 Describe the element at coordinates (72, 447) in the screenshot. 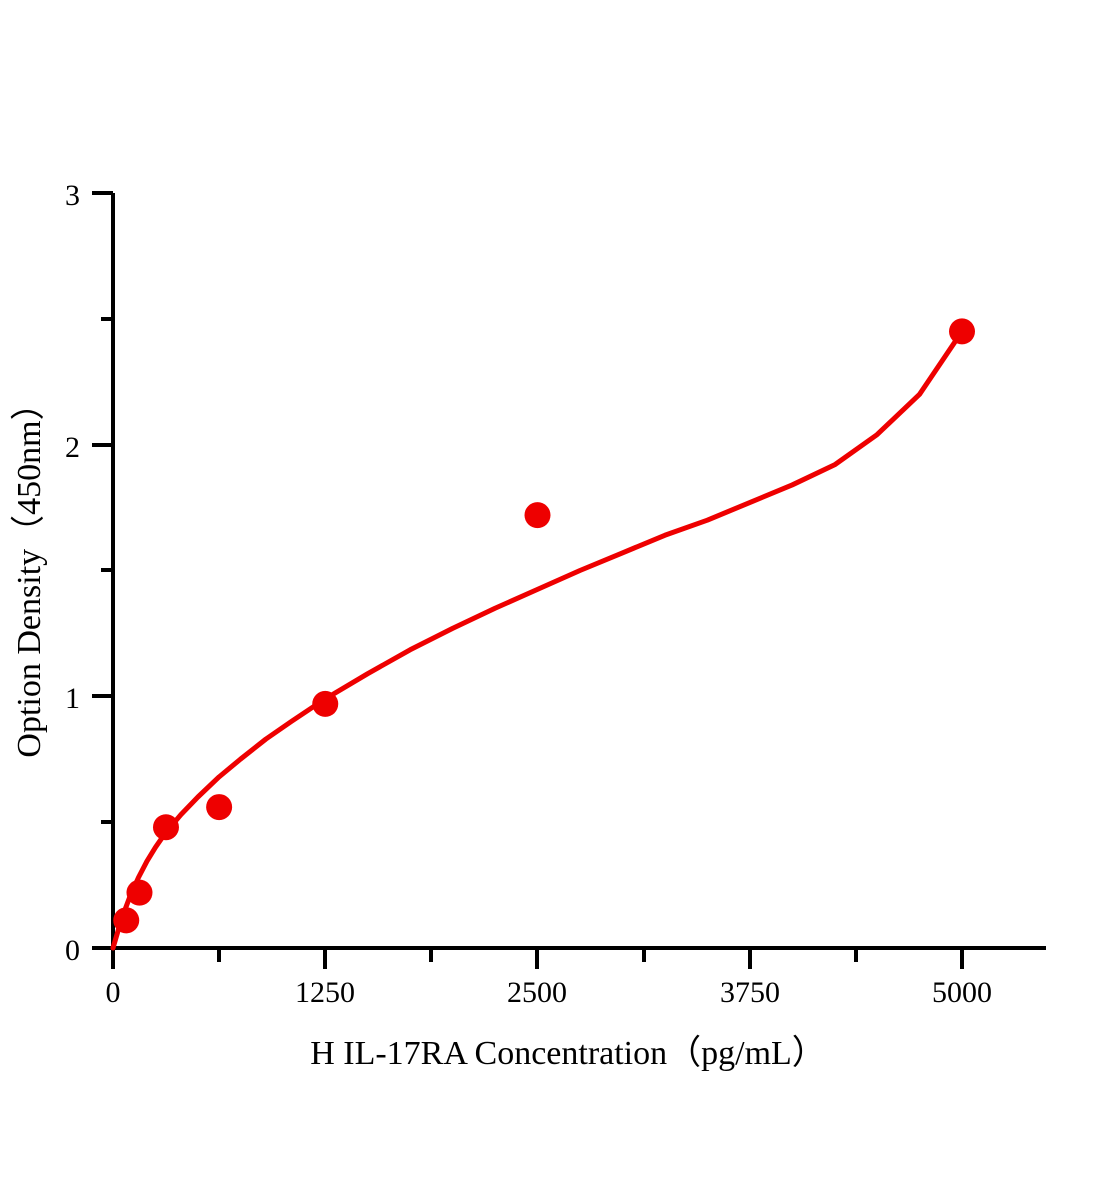

I see `y-tick-label-2: 2` at that location.